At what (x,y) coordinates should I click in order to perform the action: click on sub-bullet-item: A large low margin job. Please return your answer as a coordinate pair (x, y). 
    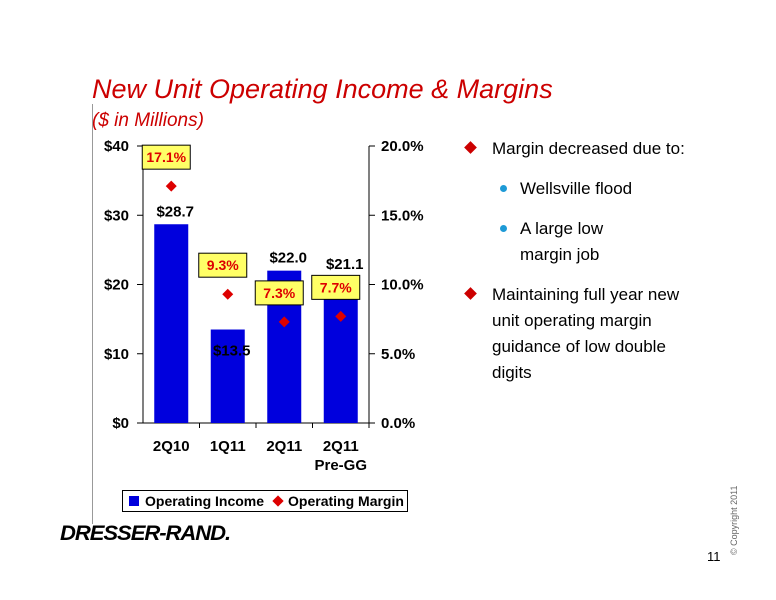
    Looking at the image, I should click on (557, 242).